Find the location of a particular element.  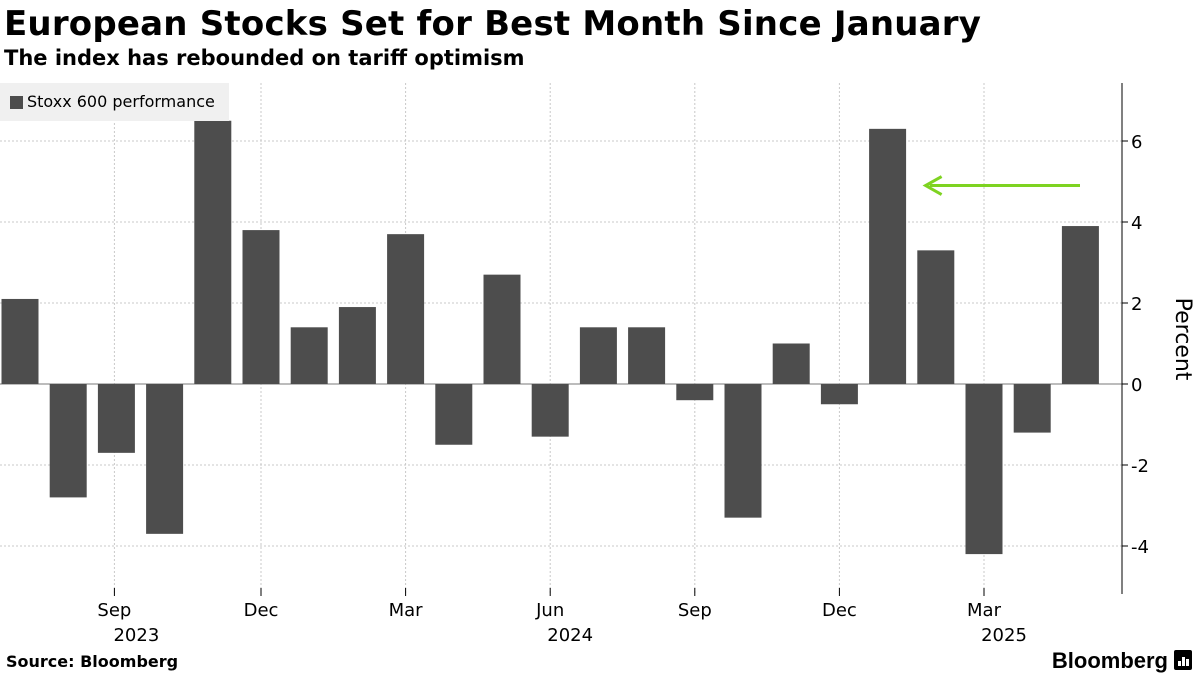

legend-label: Stoxx 600 performance is located at coordinates (121, 101).